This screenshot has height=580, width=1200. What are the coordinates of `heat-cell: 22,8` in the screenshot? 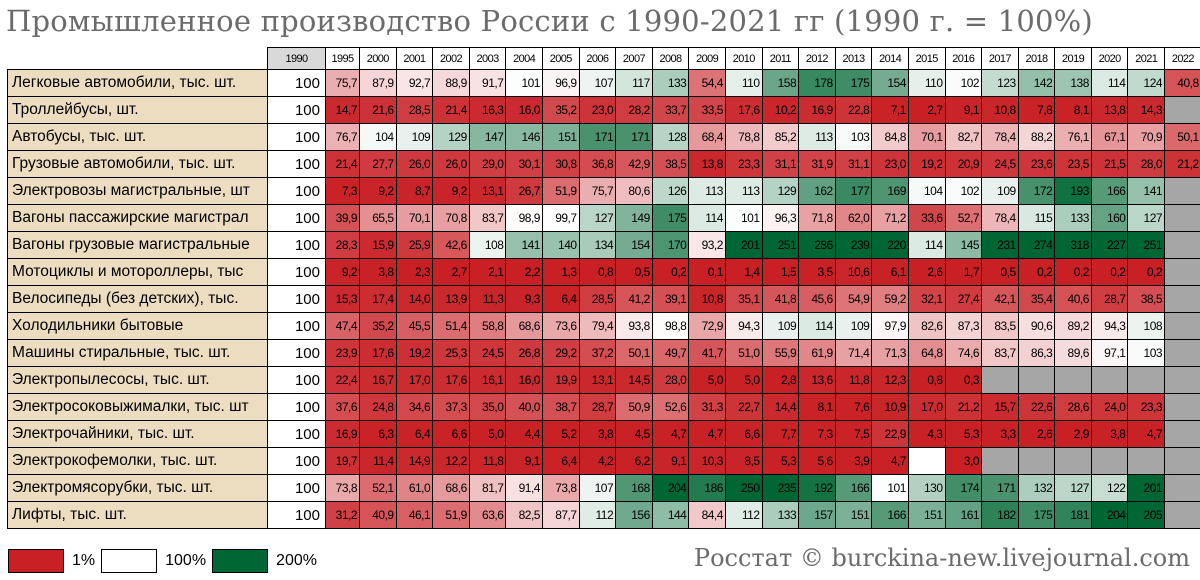 It's located at (853, 110).